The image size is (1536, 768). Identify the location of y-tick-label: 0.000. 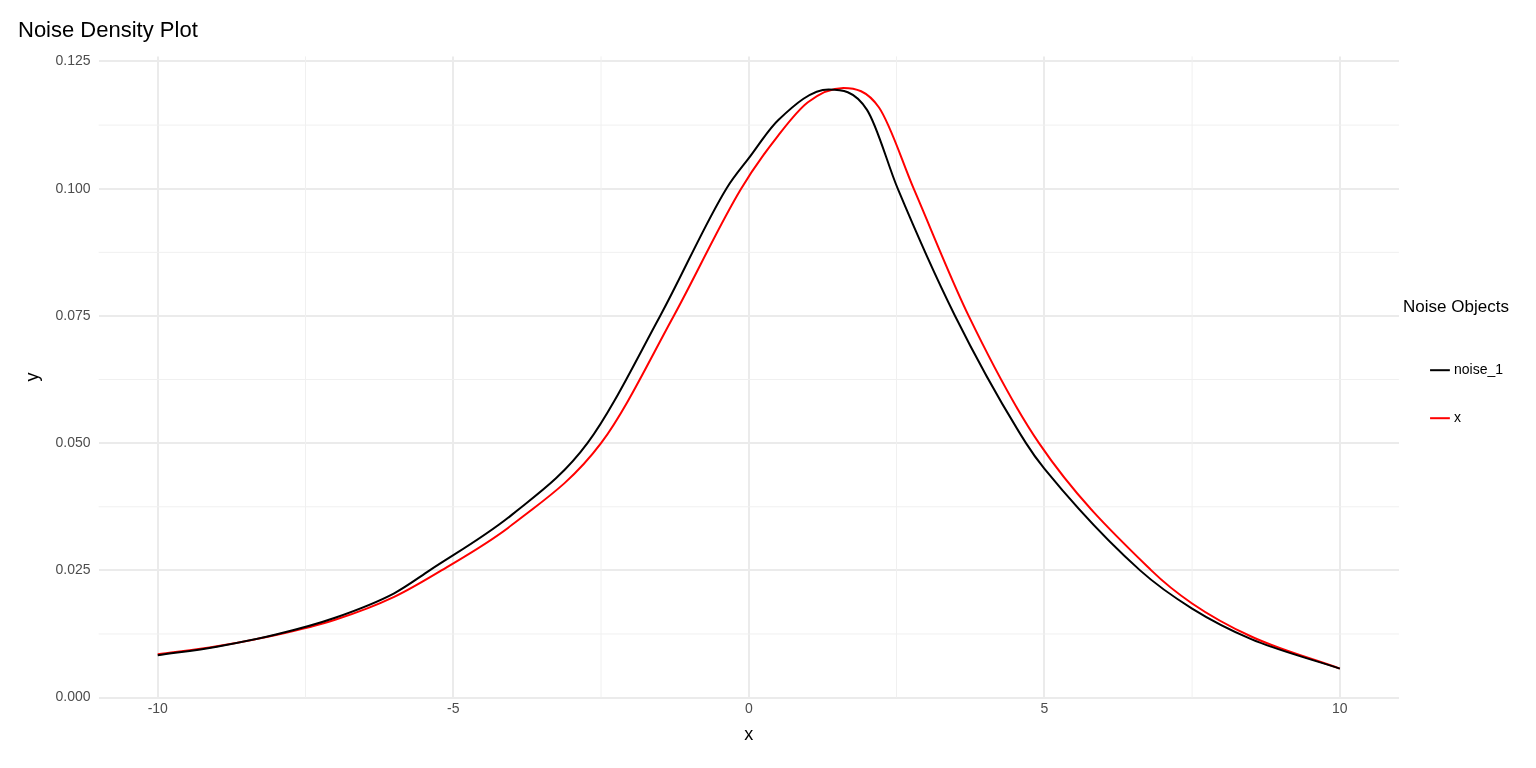
(73, 696).